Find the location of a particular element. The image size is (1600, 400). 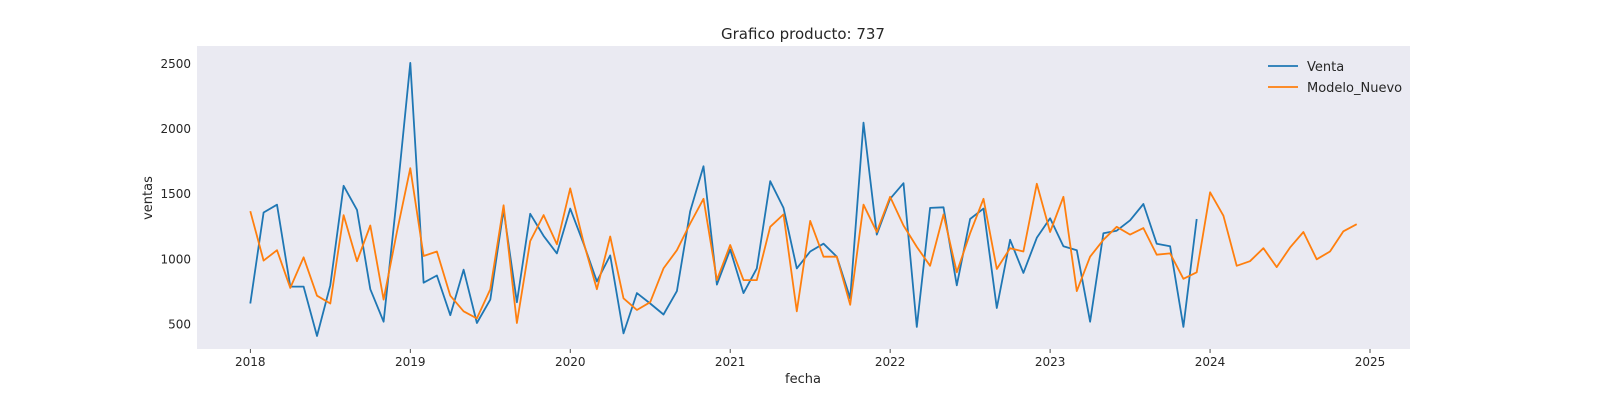

x-tick-label: 2021 is located at coordinates (730, 362).